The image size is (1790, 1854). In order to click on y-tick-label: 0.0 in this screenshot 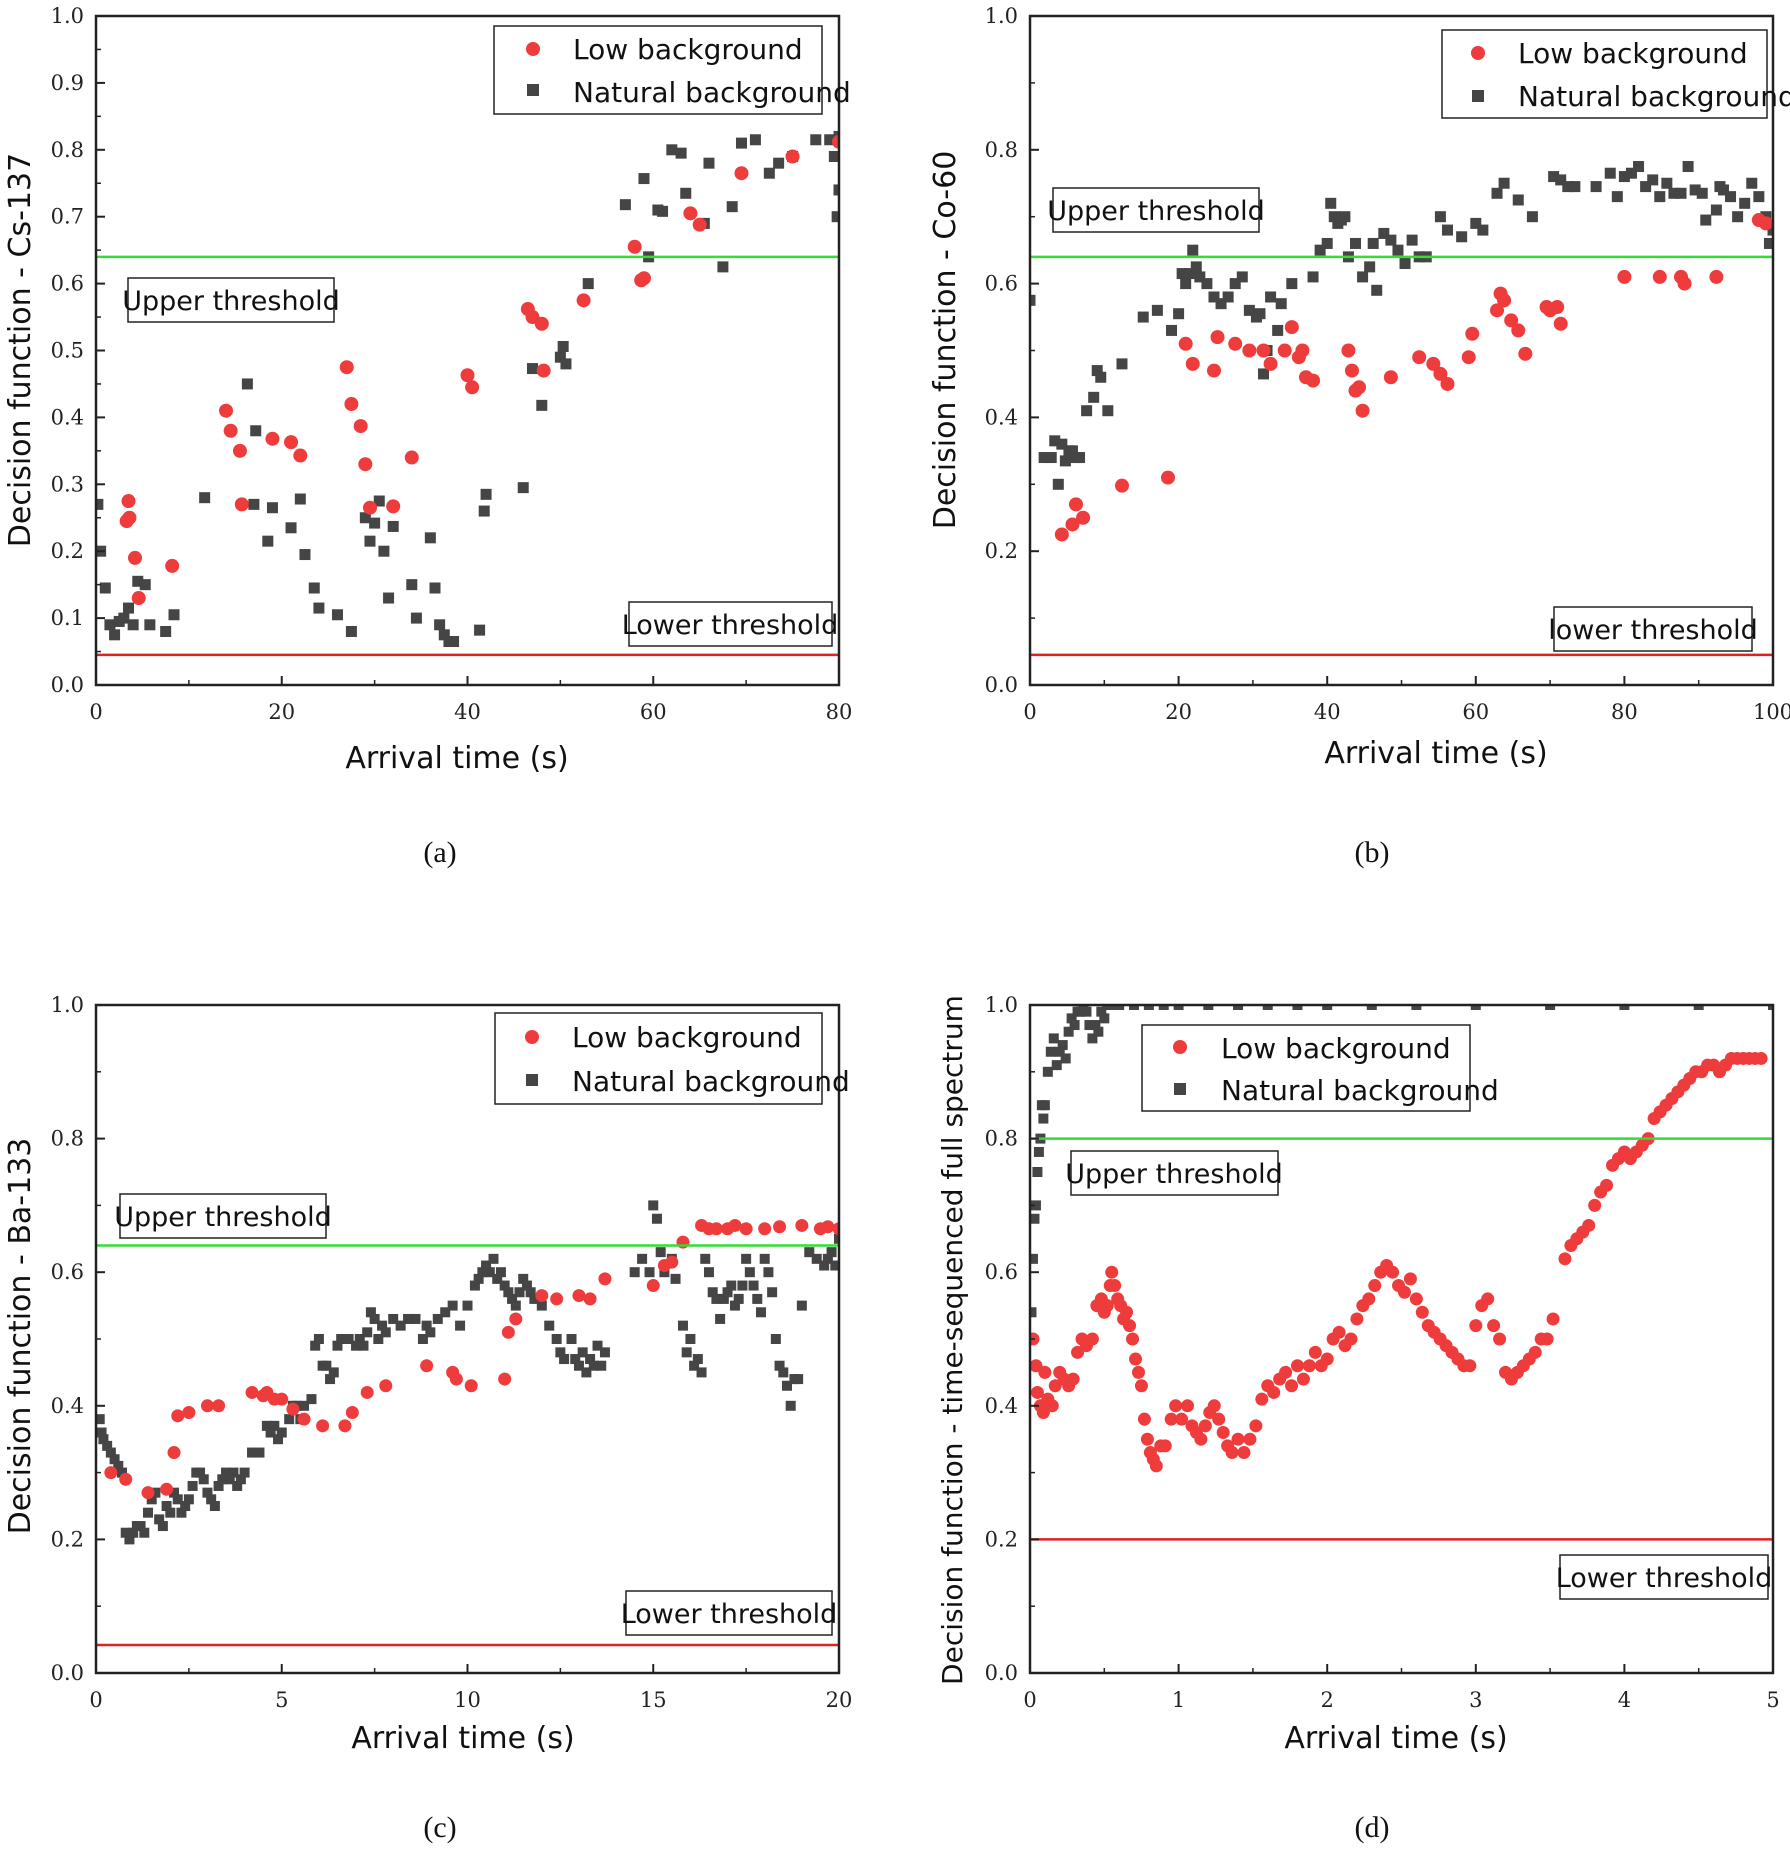, I will do `click(67, 1673)`.